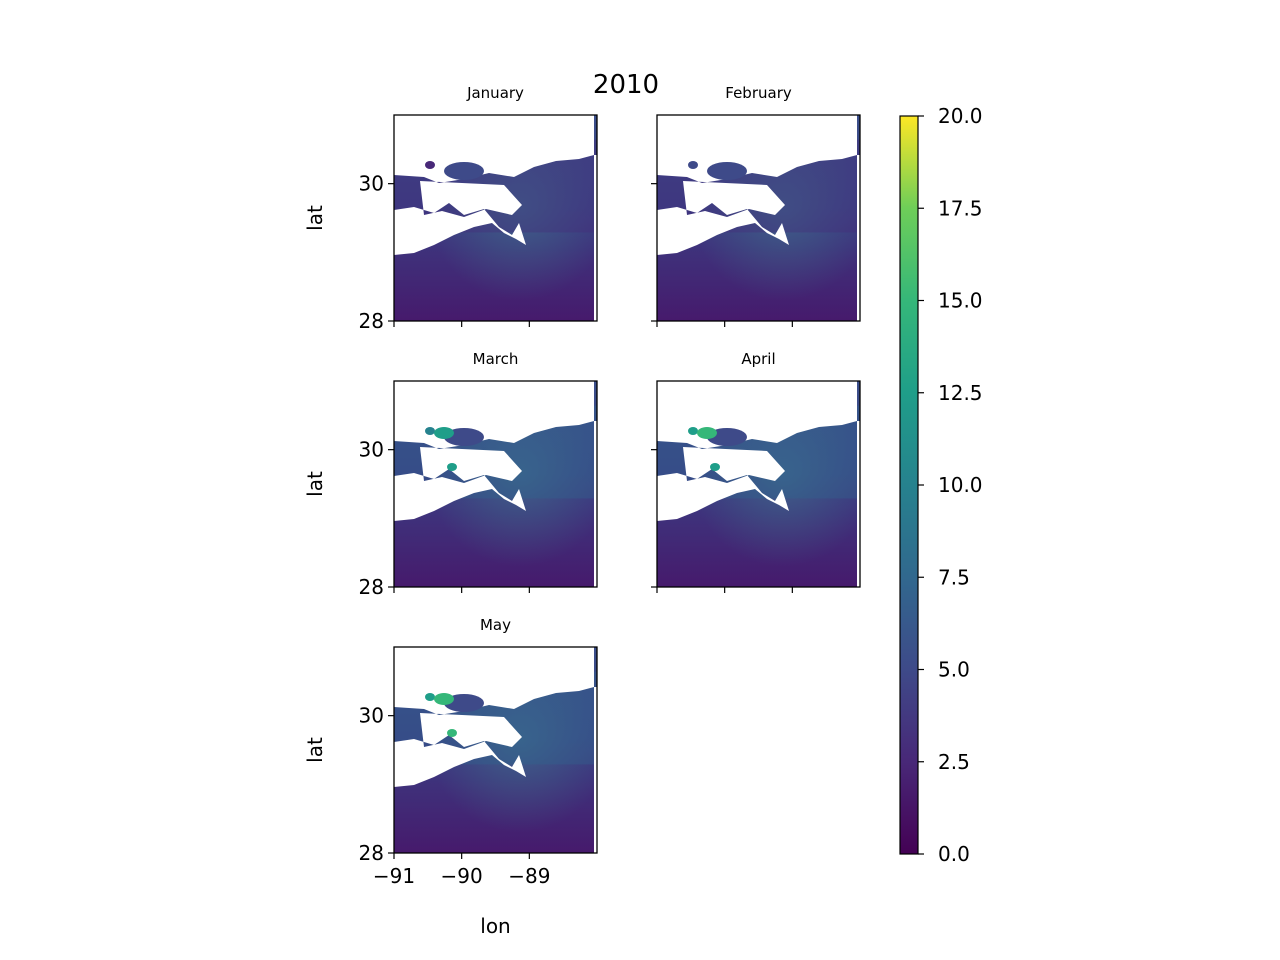  Describe the element at coordinates (960, 116) in the screenshot. I see `colorbar-tick-label: 20.0` at that location.